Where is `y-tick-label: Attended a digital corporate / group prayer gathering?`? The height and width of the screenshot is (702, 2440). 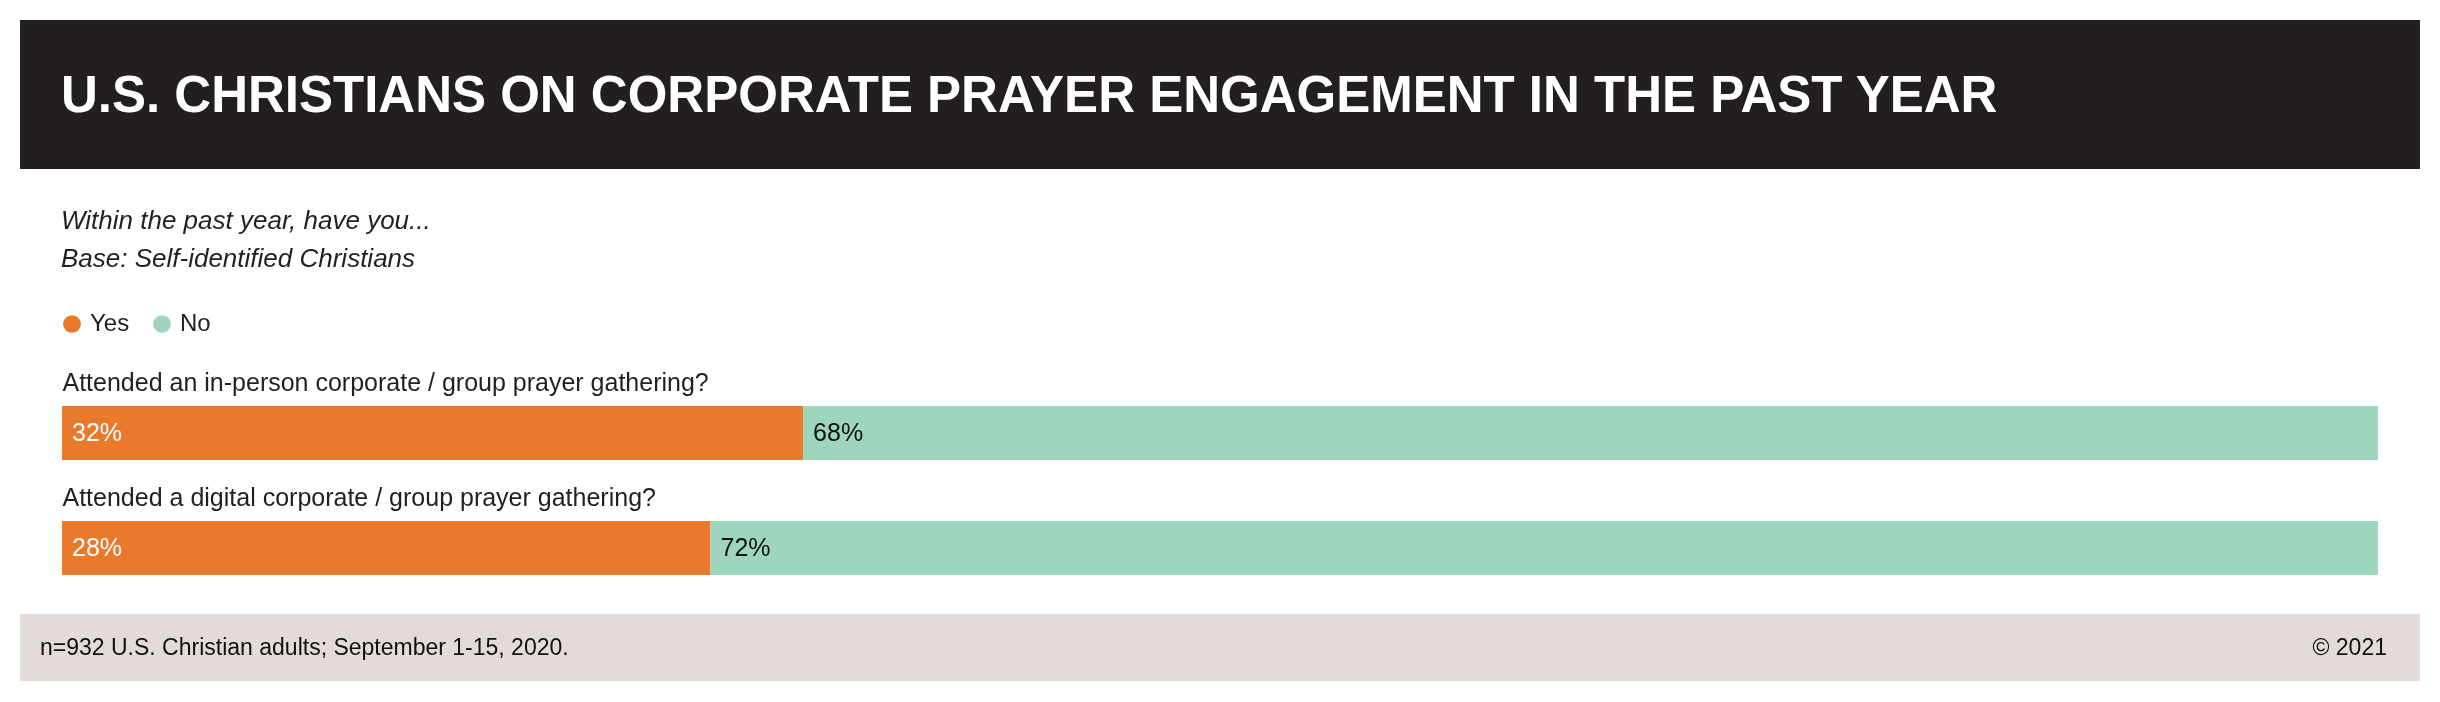
y-tick-label: Attended a digital corporate / group prayer gathering? is located at coordinates (359, 497).